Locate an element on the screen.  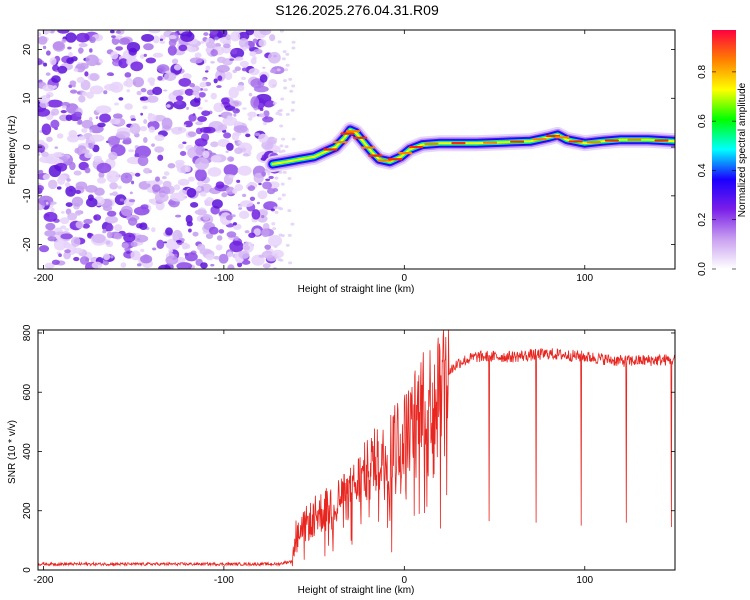
spectrogram-ridge is located at coordinates (469, 147).